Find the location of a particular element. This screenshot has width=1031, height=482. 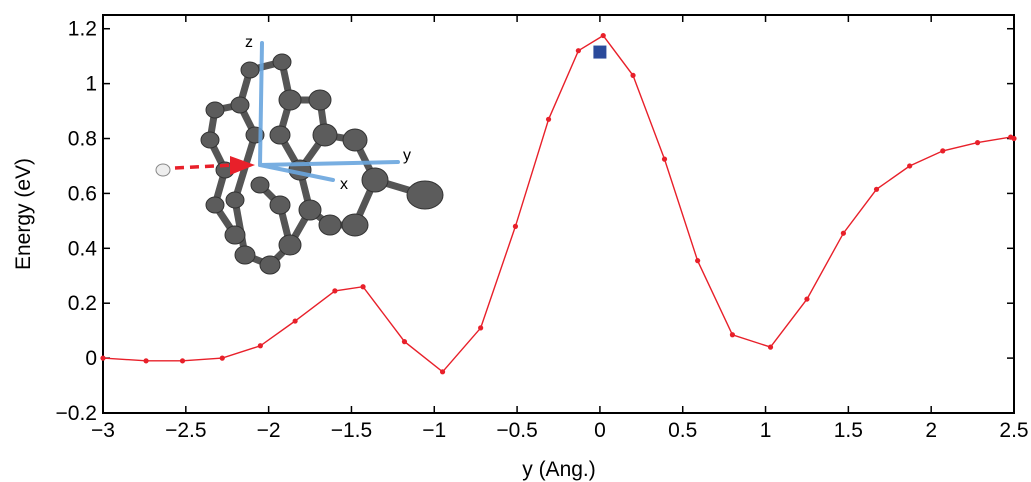

y-tick-label: 0 is located at coordinates (91, 358).